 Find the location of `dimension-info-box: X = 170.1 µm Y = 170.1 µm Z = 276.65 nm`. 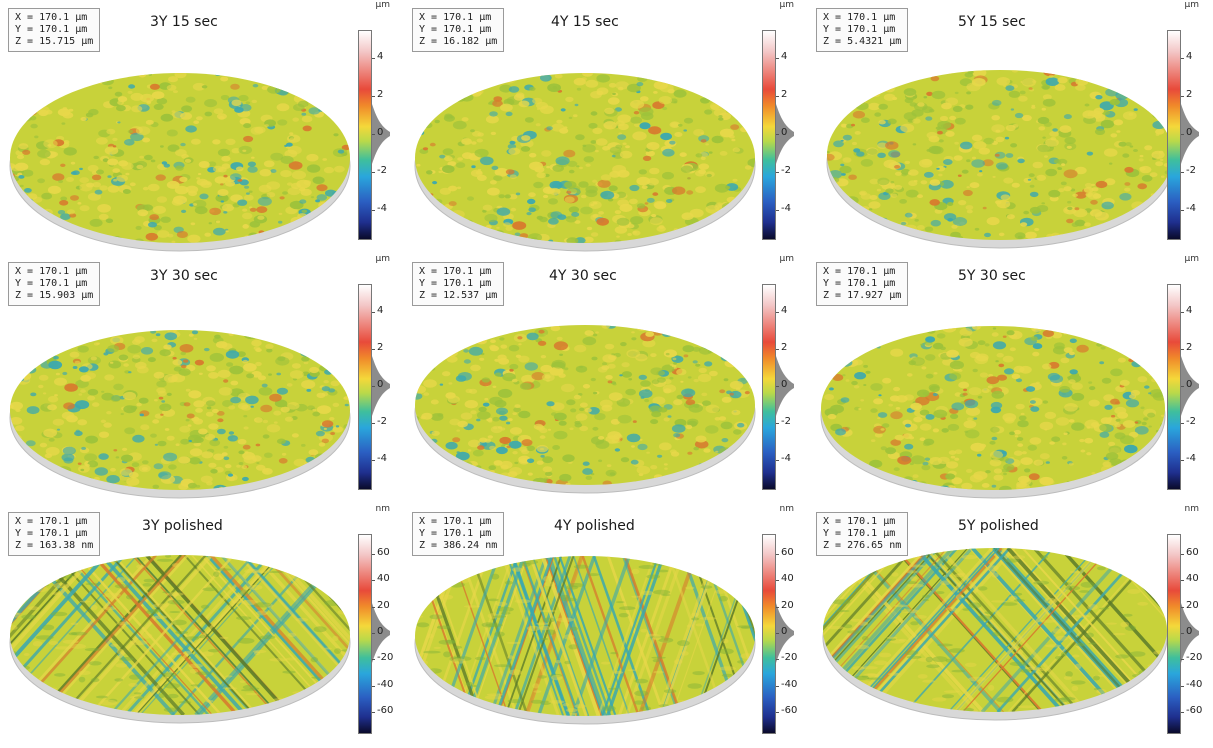

dimension-info-box: X = 170.1 µm Y = 170.1 µm Z = 276.65 nm is located at coordinates (862, 534).